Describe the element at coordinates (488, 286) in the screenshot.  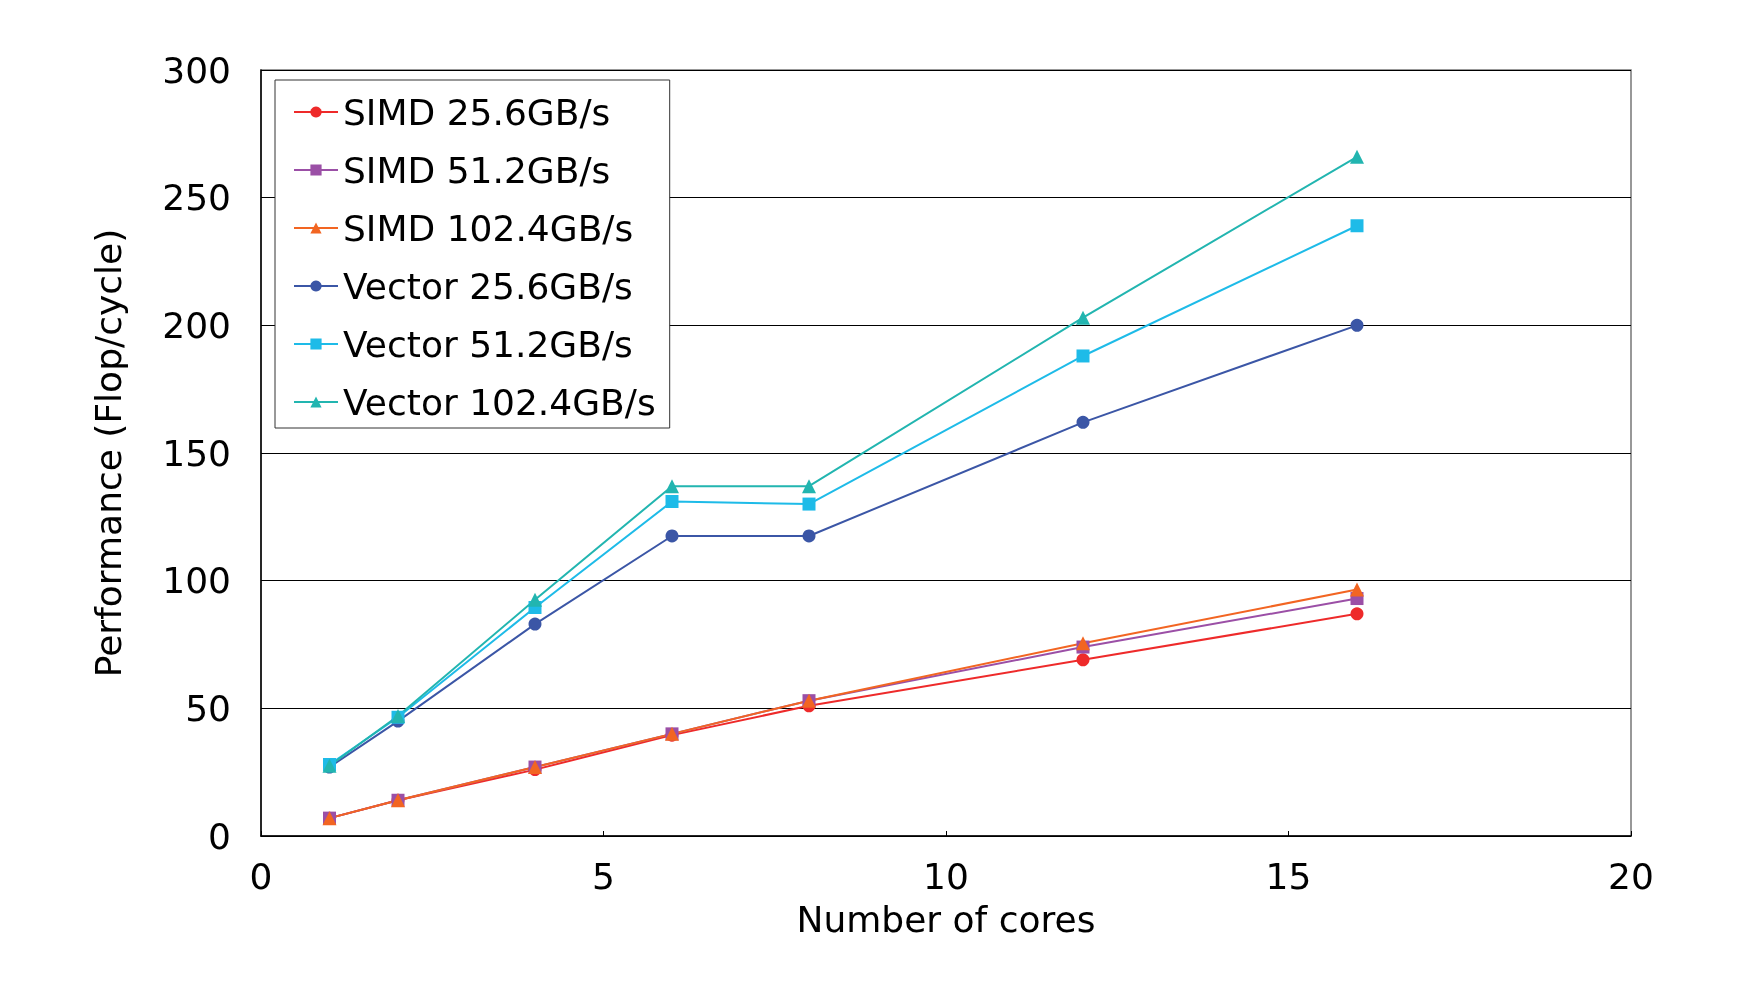
I see `legend-label: Vector 25.6GB/s` at that location.